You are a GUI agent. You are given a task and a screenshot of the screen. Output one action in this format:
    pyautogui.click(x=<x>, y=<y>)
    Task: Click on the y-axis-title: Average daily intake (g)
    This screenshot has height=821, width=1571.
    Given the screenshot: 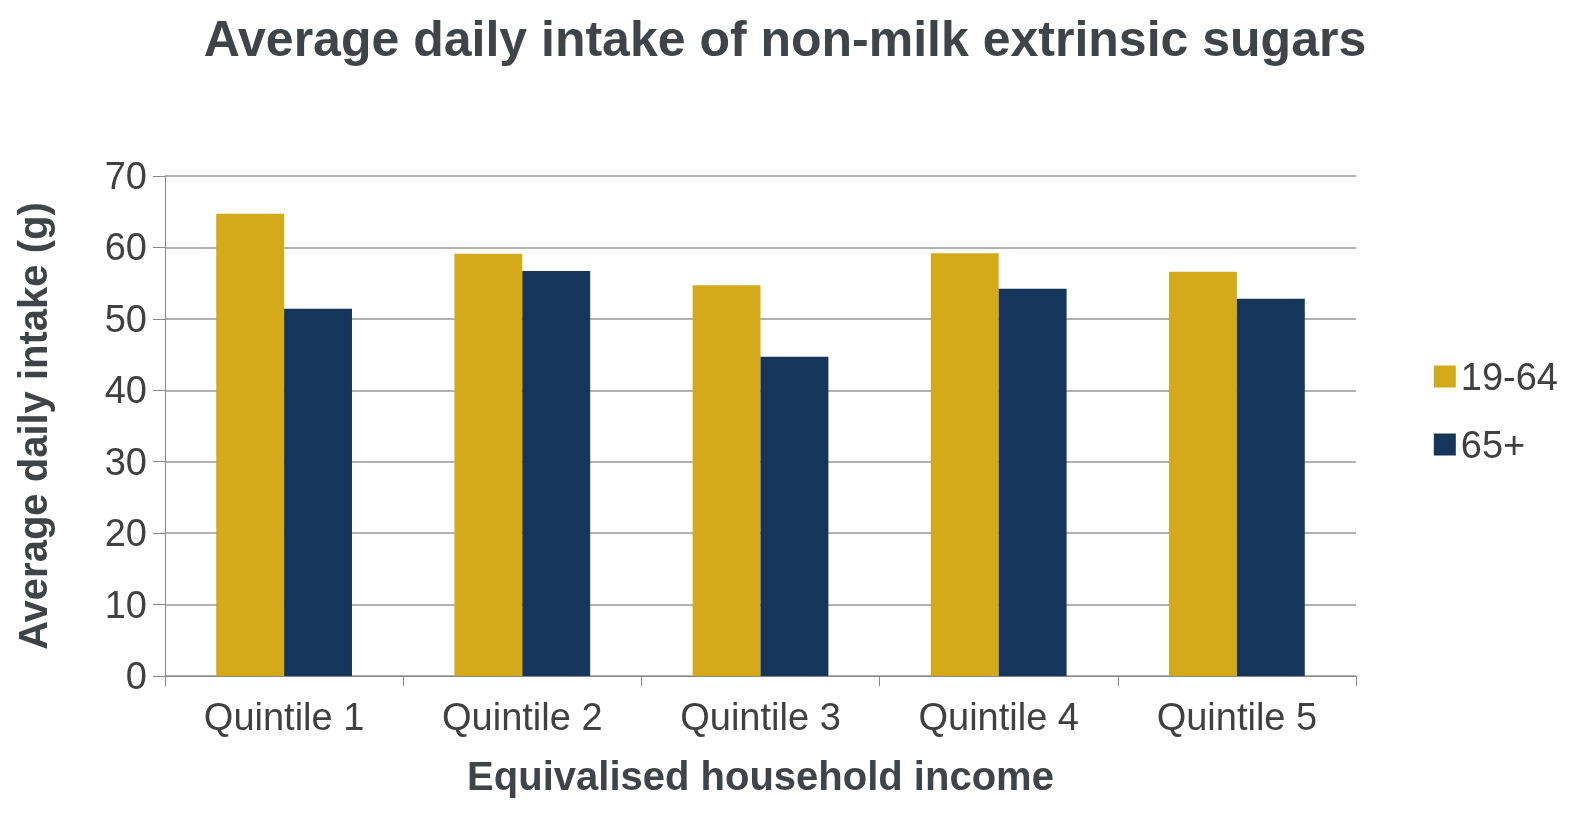 What is the action you would take?
    pyautogui.click(x=33, y=426)
    